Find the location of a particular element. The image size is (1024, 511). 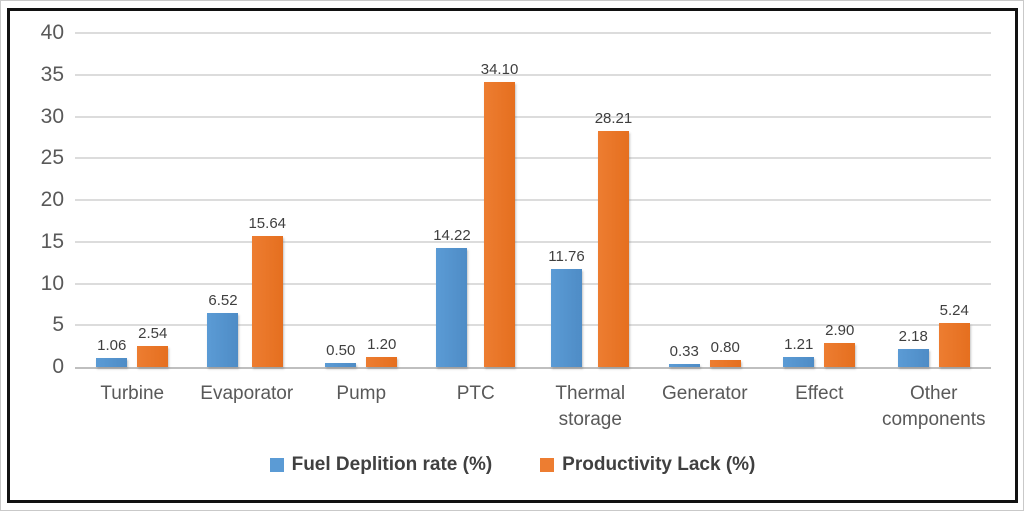

bar-value-label-generator-s1: 0.80 is located at coordinates (725, 348).